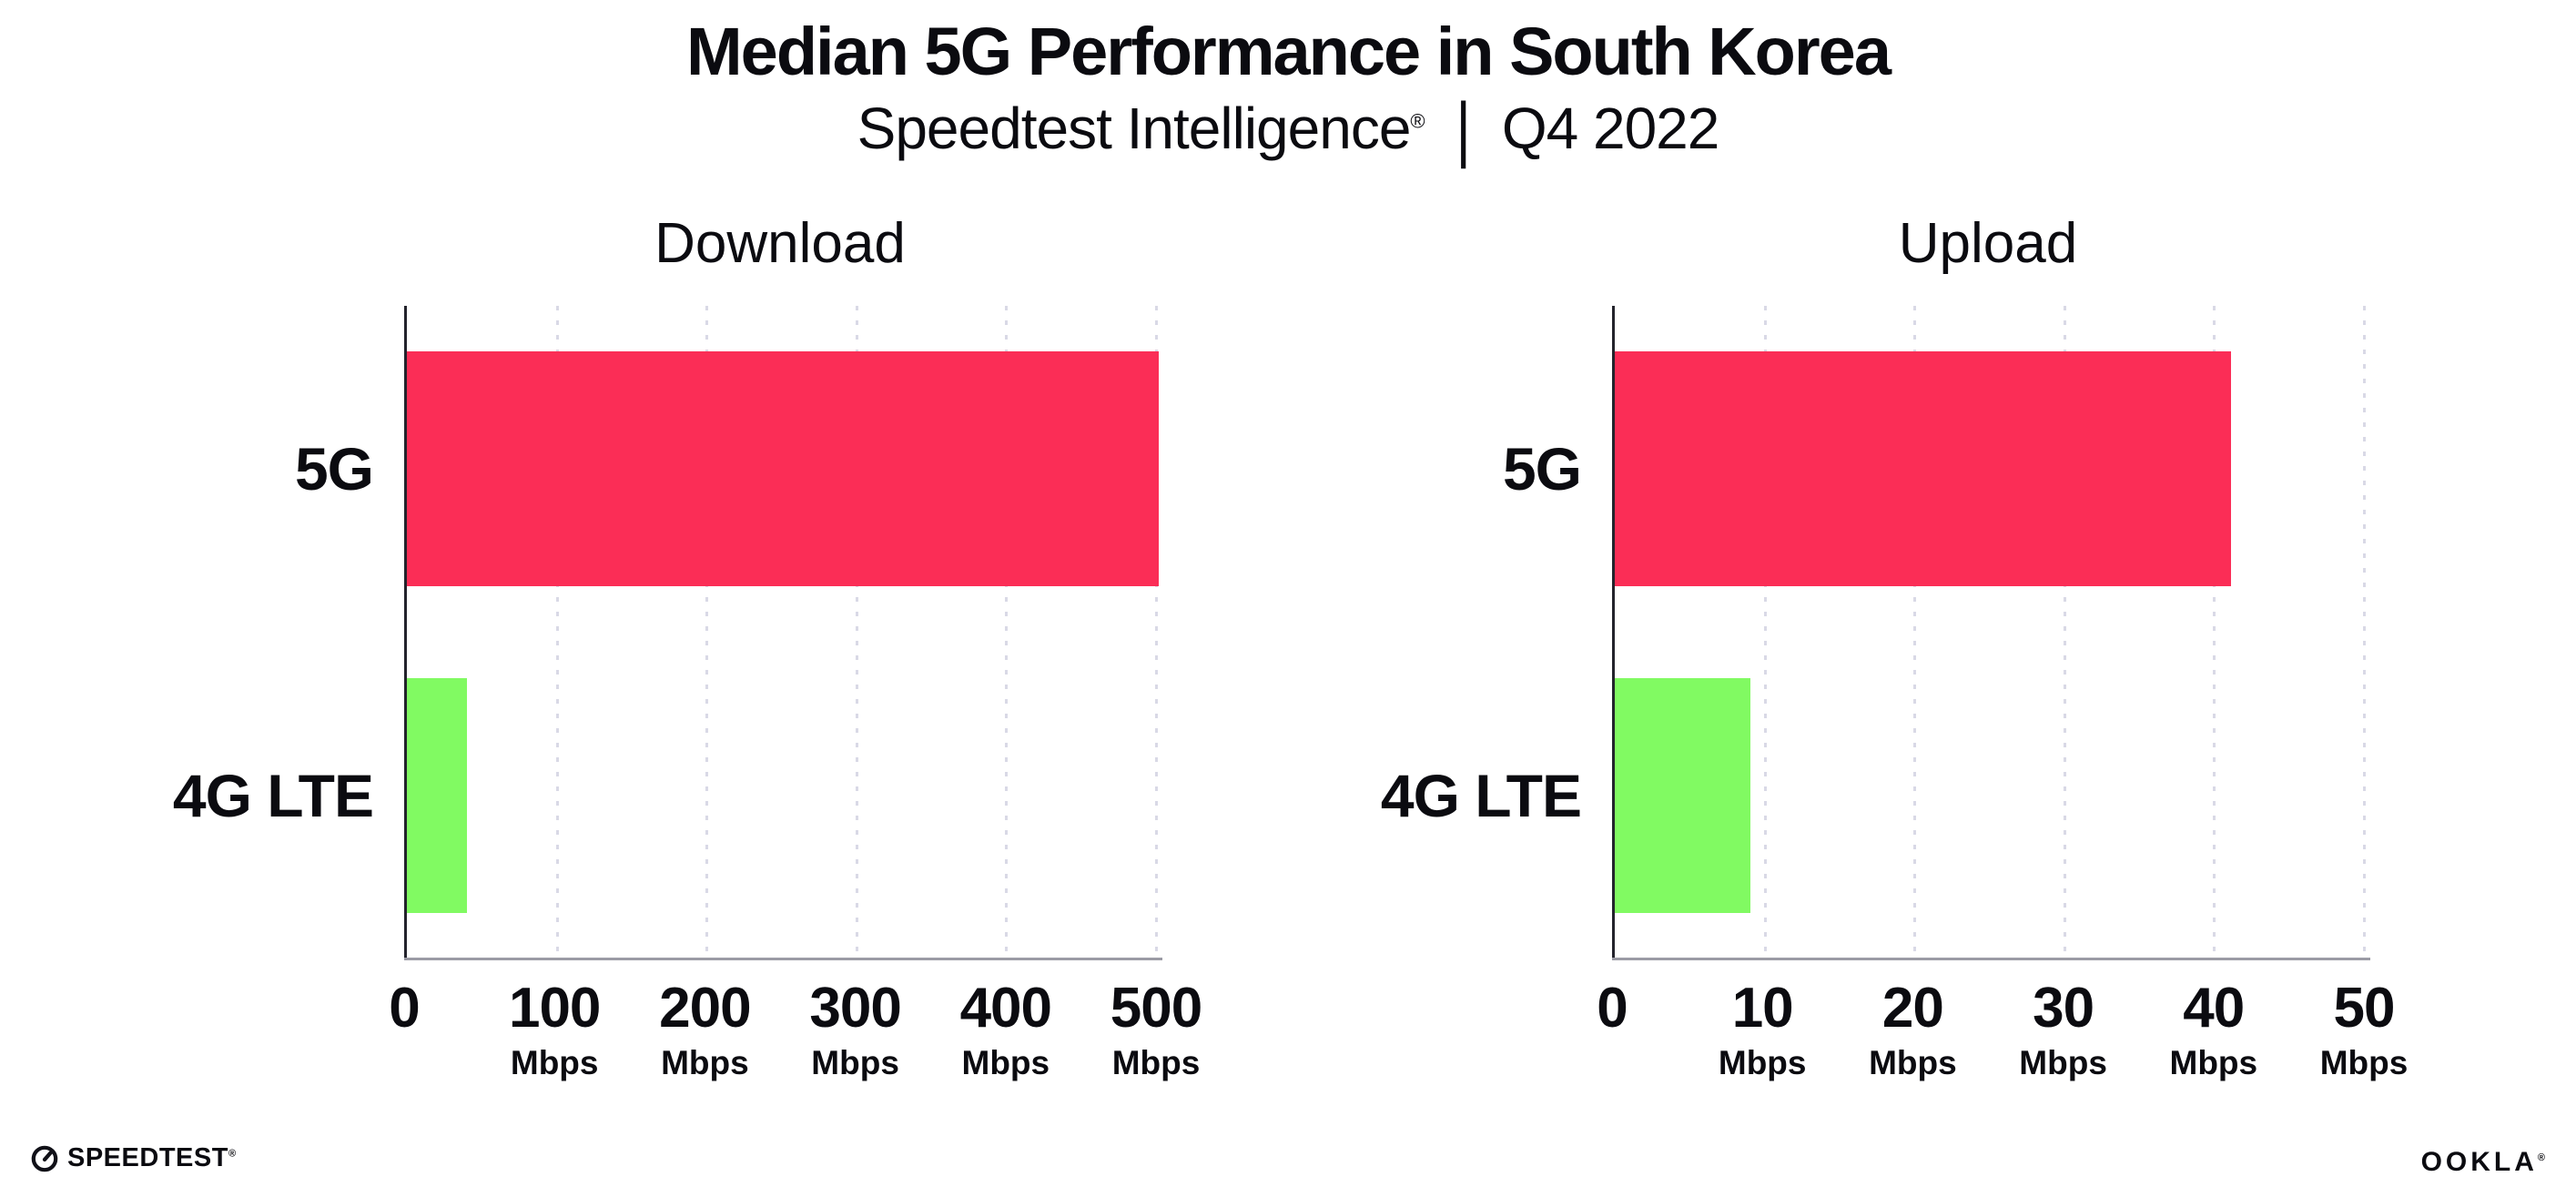 This screenshot has width=2576, height=1197. What do you see at coordinates (780, 244) in the screenshot?
I see `chart-title: Download` at bounding box center [780, 244].